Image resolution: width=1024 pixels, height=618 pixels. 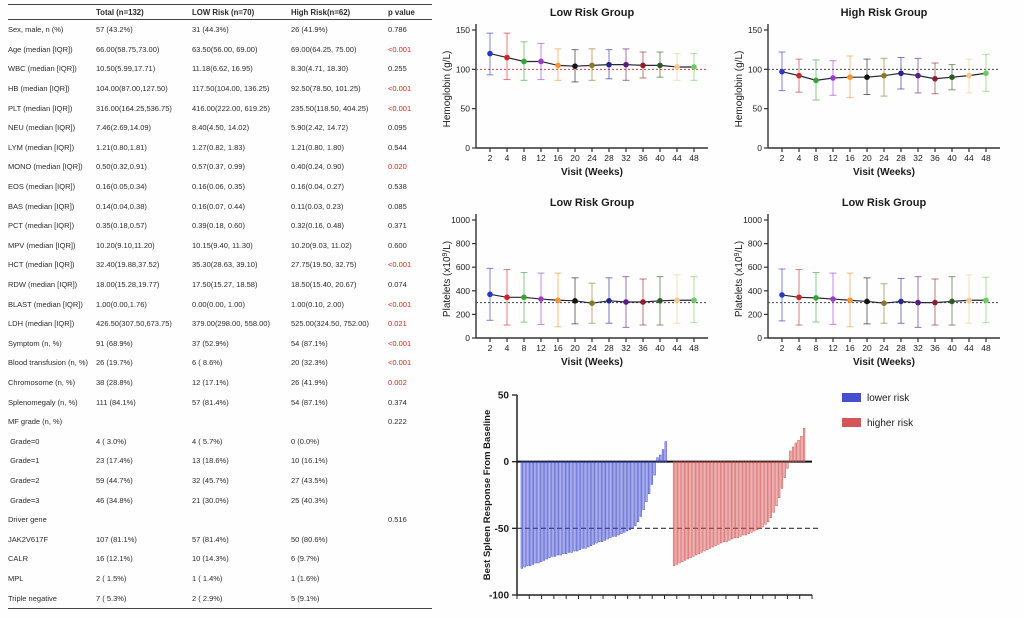 I want to click on table-cell-label: LDH (median [IQR]), so click(x=41, y=324).